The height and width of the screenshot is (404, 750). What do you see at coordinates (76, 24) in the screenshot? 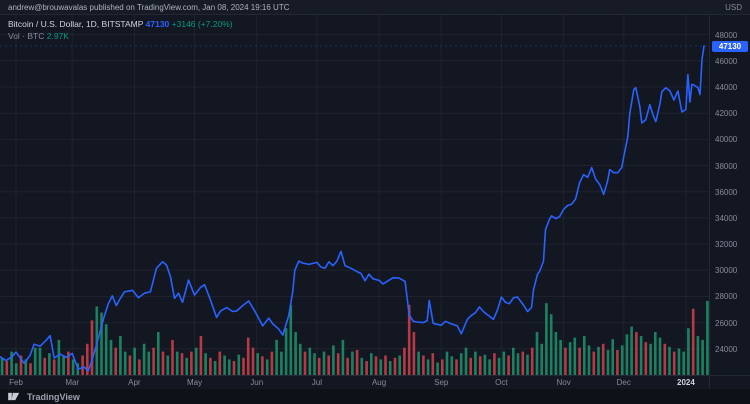
I see `symbol-title: Bitcoin / U.S. Dollar, 1D, BITSTAMP` at bounding box center [76, 24].